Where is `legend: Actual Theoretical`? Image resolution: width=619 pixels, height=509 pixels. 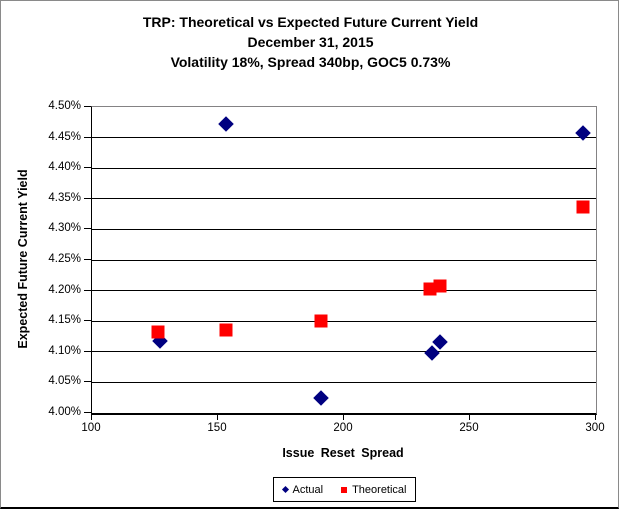
legend: Actual Theoretical is located at coordinates (344, 489).